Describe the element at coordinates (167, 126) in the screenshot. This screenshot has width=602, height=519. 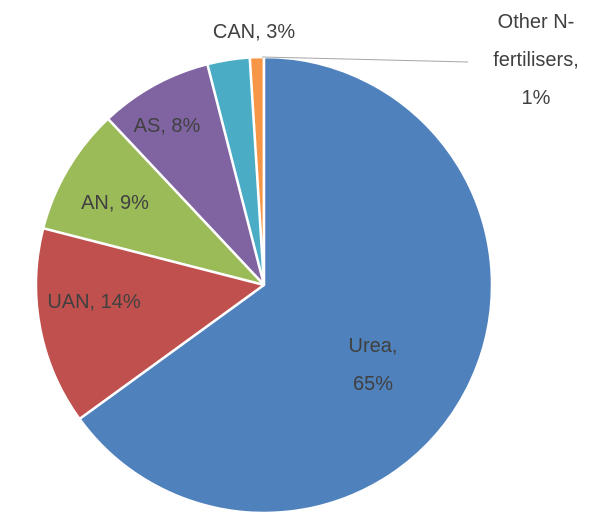
I see `data-label: AS, 8%` at that location.